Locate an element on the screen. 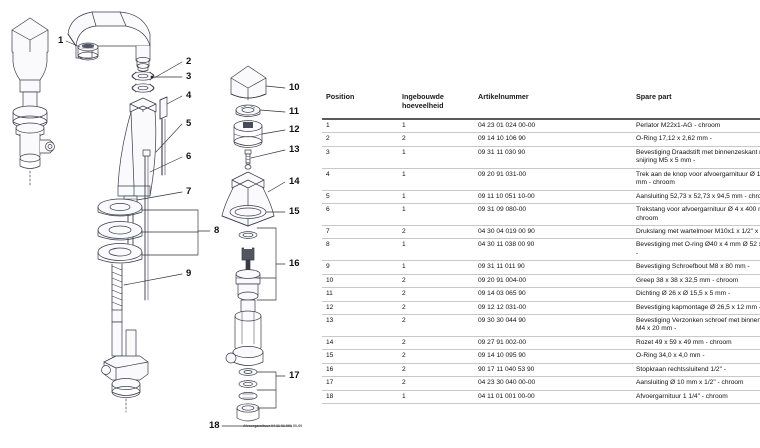  callout-7: 7 is located at coordinates (189, 191).